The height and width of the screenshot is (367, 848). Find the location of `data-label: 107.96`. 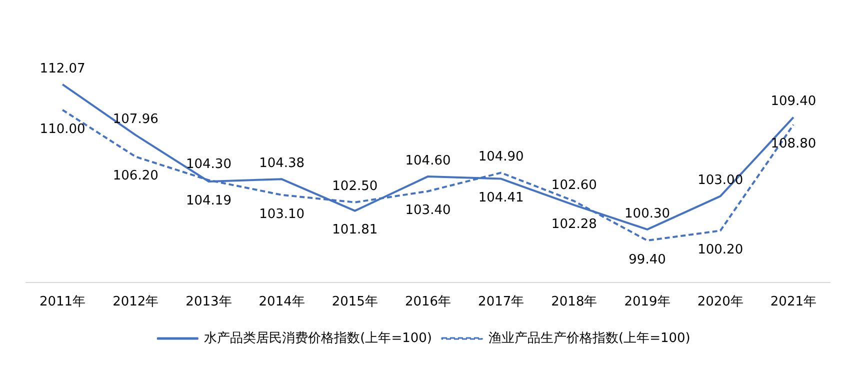

data-label: 107.96 is located at coordinates (135, 119).